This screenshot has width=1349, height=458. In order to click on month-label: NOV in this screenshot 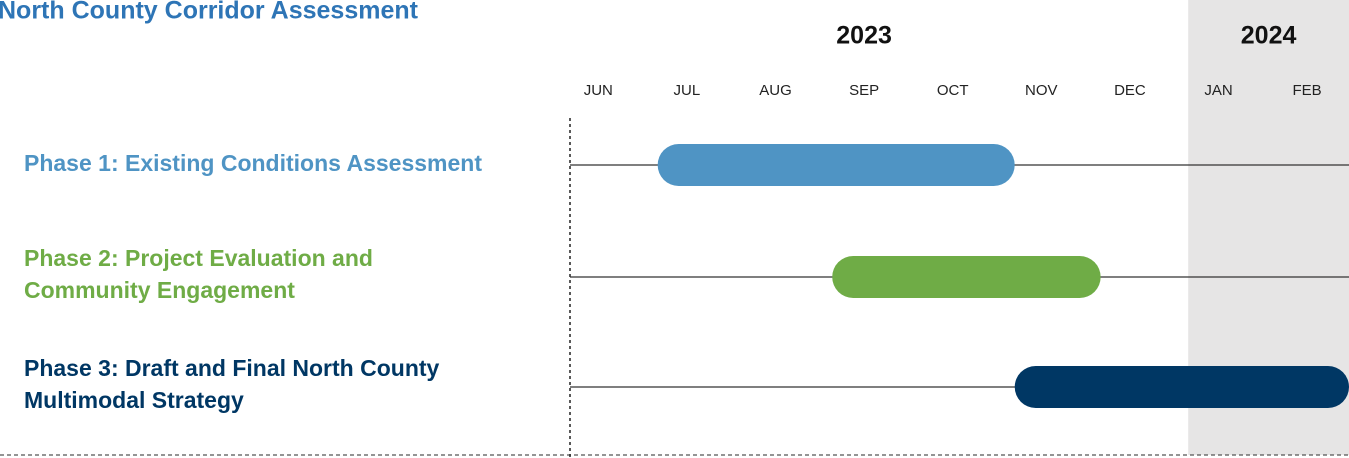, I will do `click(1041, 90)`.